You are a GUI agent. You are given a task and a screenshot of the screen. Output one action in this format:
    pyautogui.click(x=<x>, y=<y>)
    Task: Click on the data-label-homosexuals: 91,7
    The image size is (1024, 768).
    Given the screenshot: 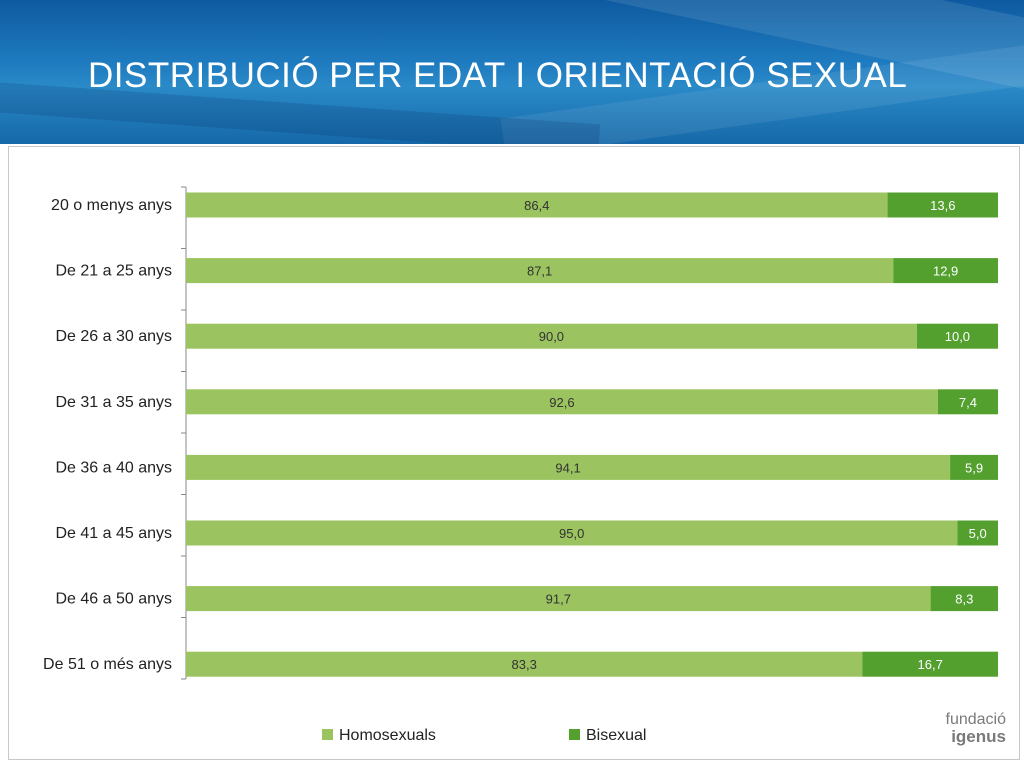 What is the action you would take?
    pyautogui.click(x=558, y=599)
    